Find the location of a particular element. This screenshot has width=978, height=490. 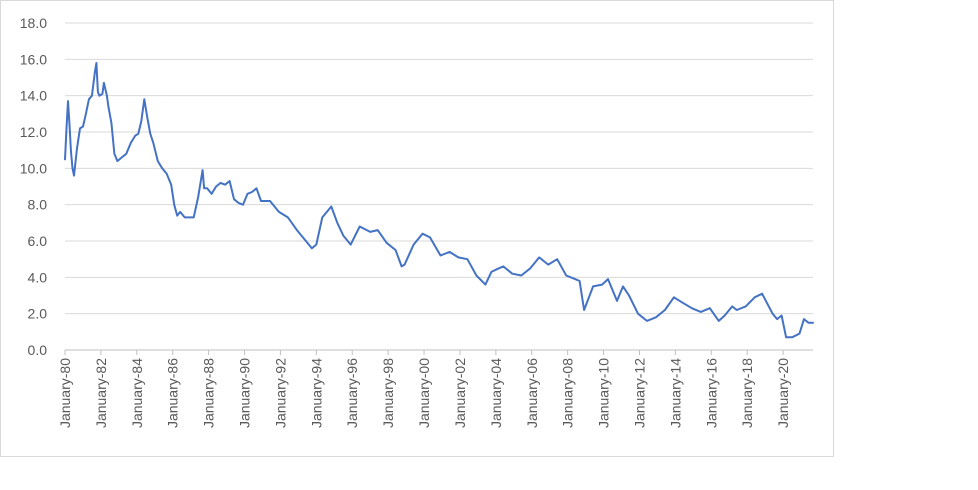

x-tick-label: January-06 is located at coordinates (532, 393).